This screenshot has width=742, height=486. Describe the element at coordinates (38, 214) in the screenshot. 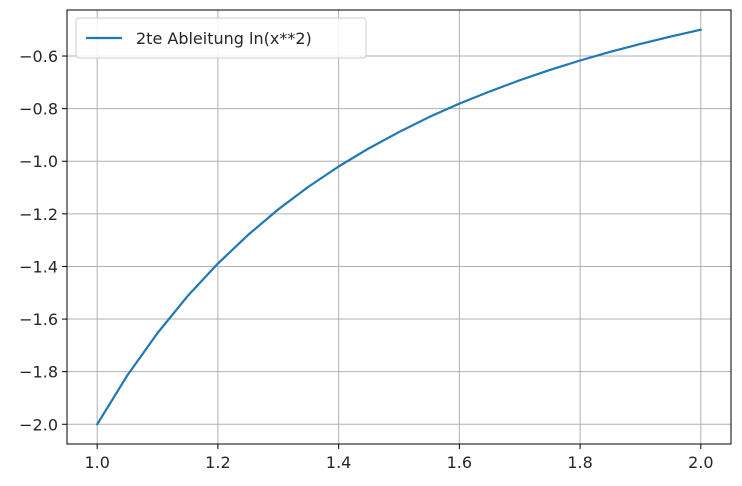

I see `y-tick-label: −1.2` at that location.